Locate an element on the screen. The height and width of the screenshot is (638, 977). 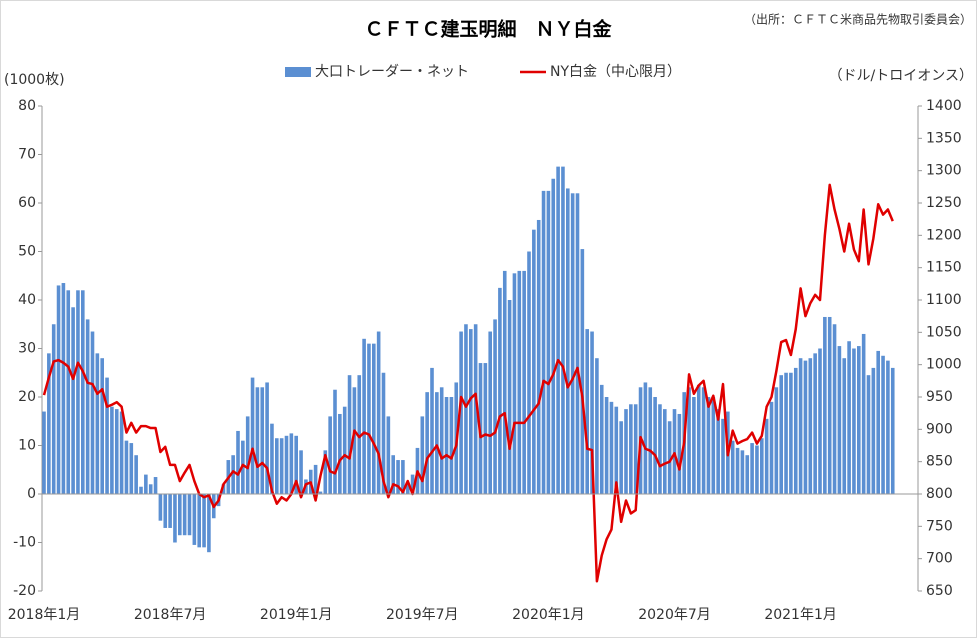
y2-tick-label: 850 is located at coordinates (939, 462).